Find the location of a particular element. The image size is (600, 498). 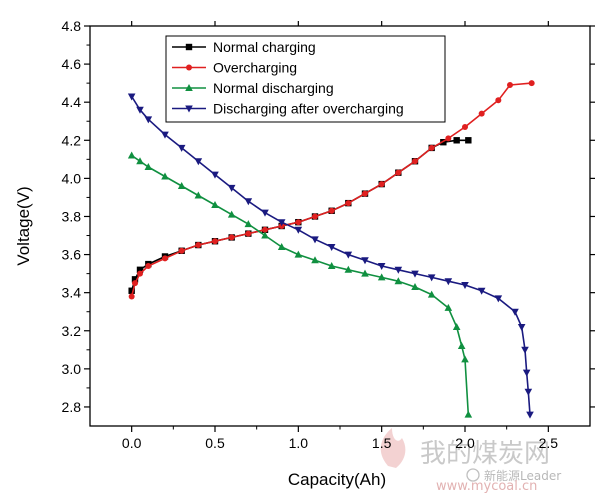

y-tick-label: 4.8 is located at coordinates (72, 26).